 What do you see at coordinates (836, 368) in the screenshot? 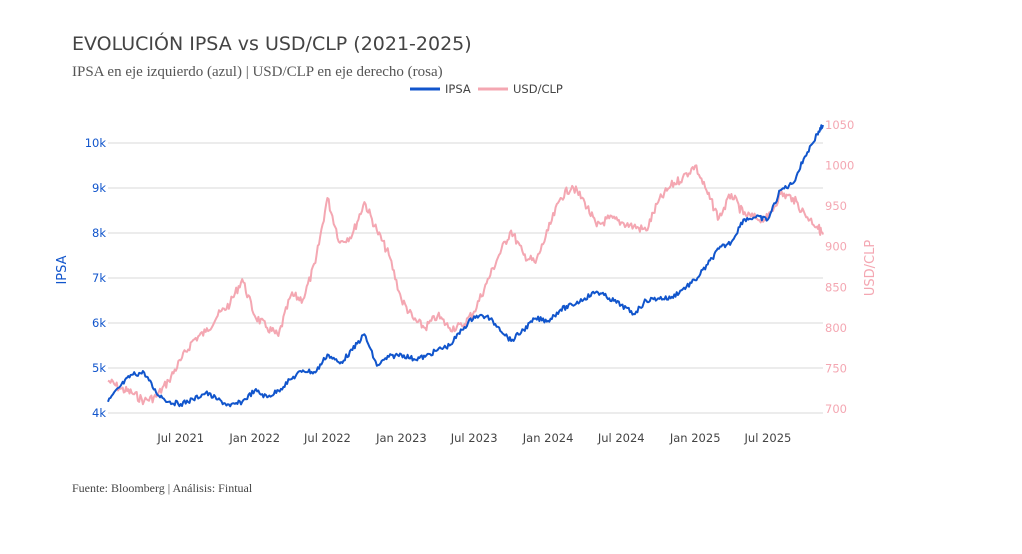
I see `y-right-tick-label: 750` at bounding box center [836, 368].